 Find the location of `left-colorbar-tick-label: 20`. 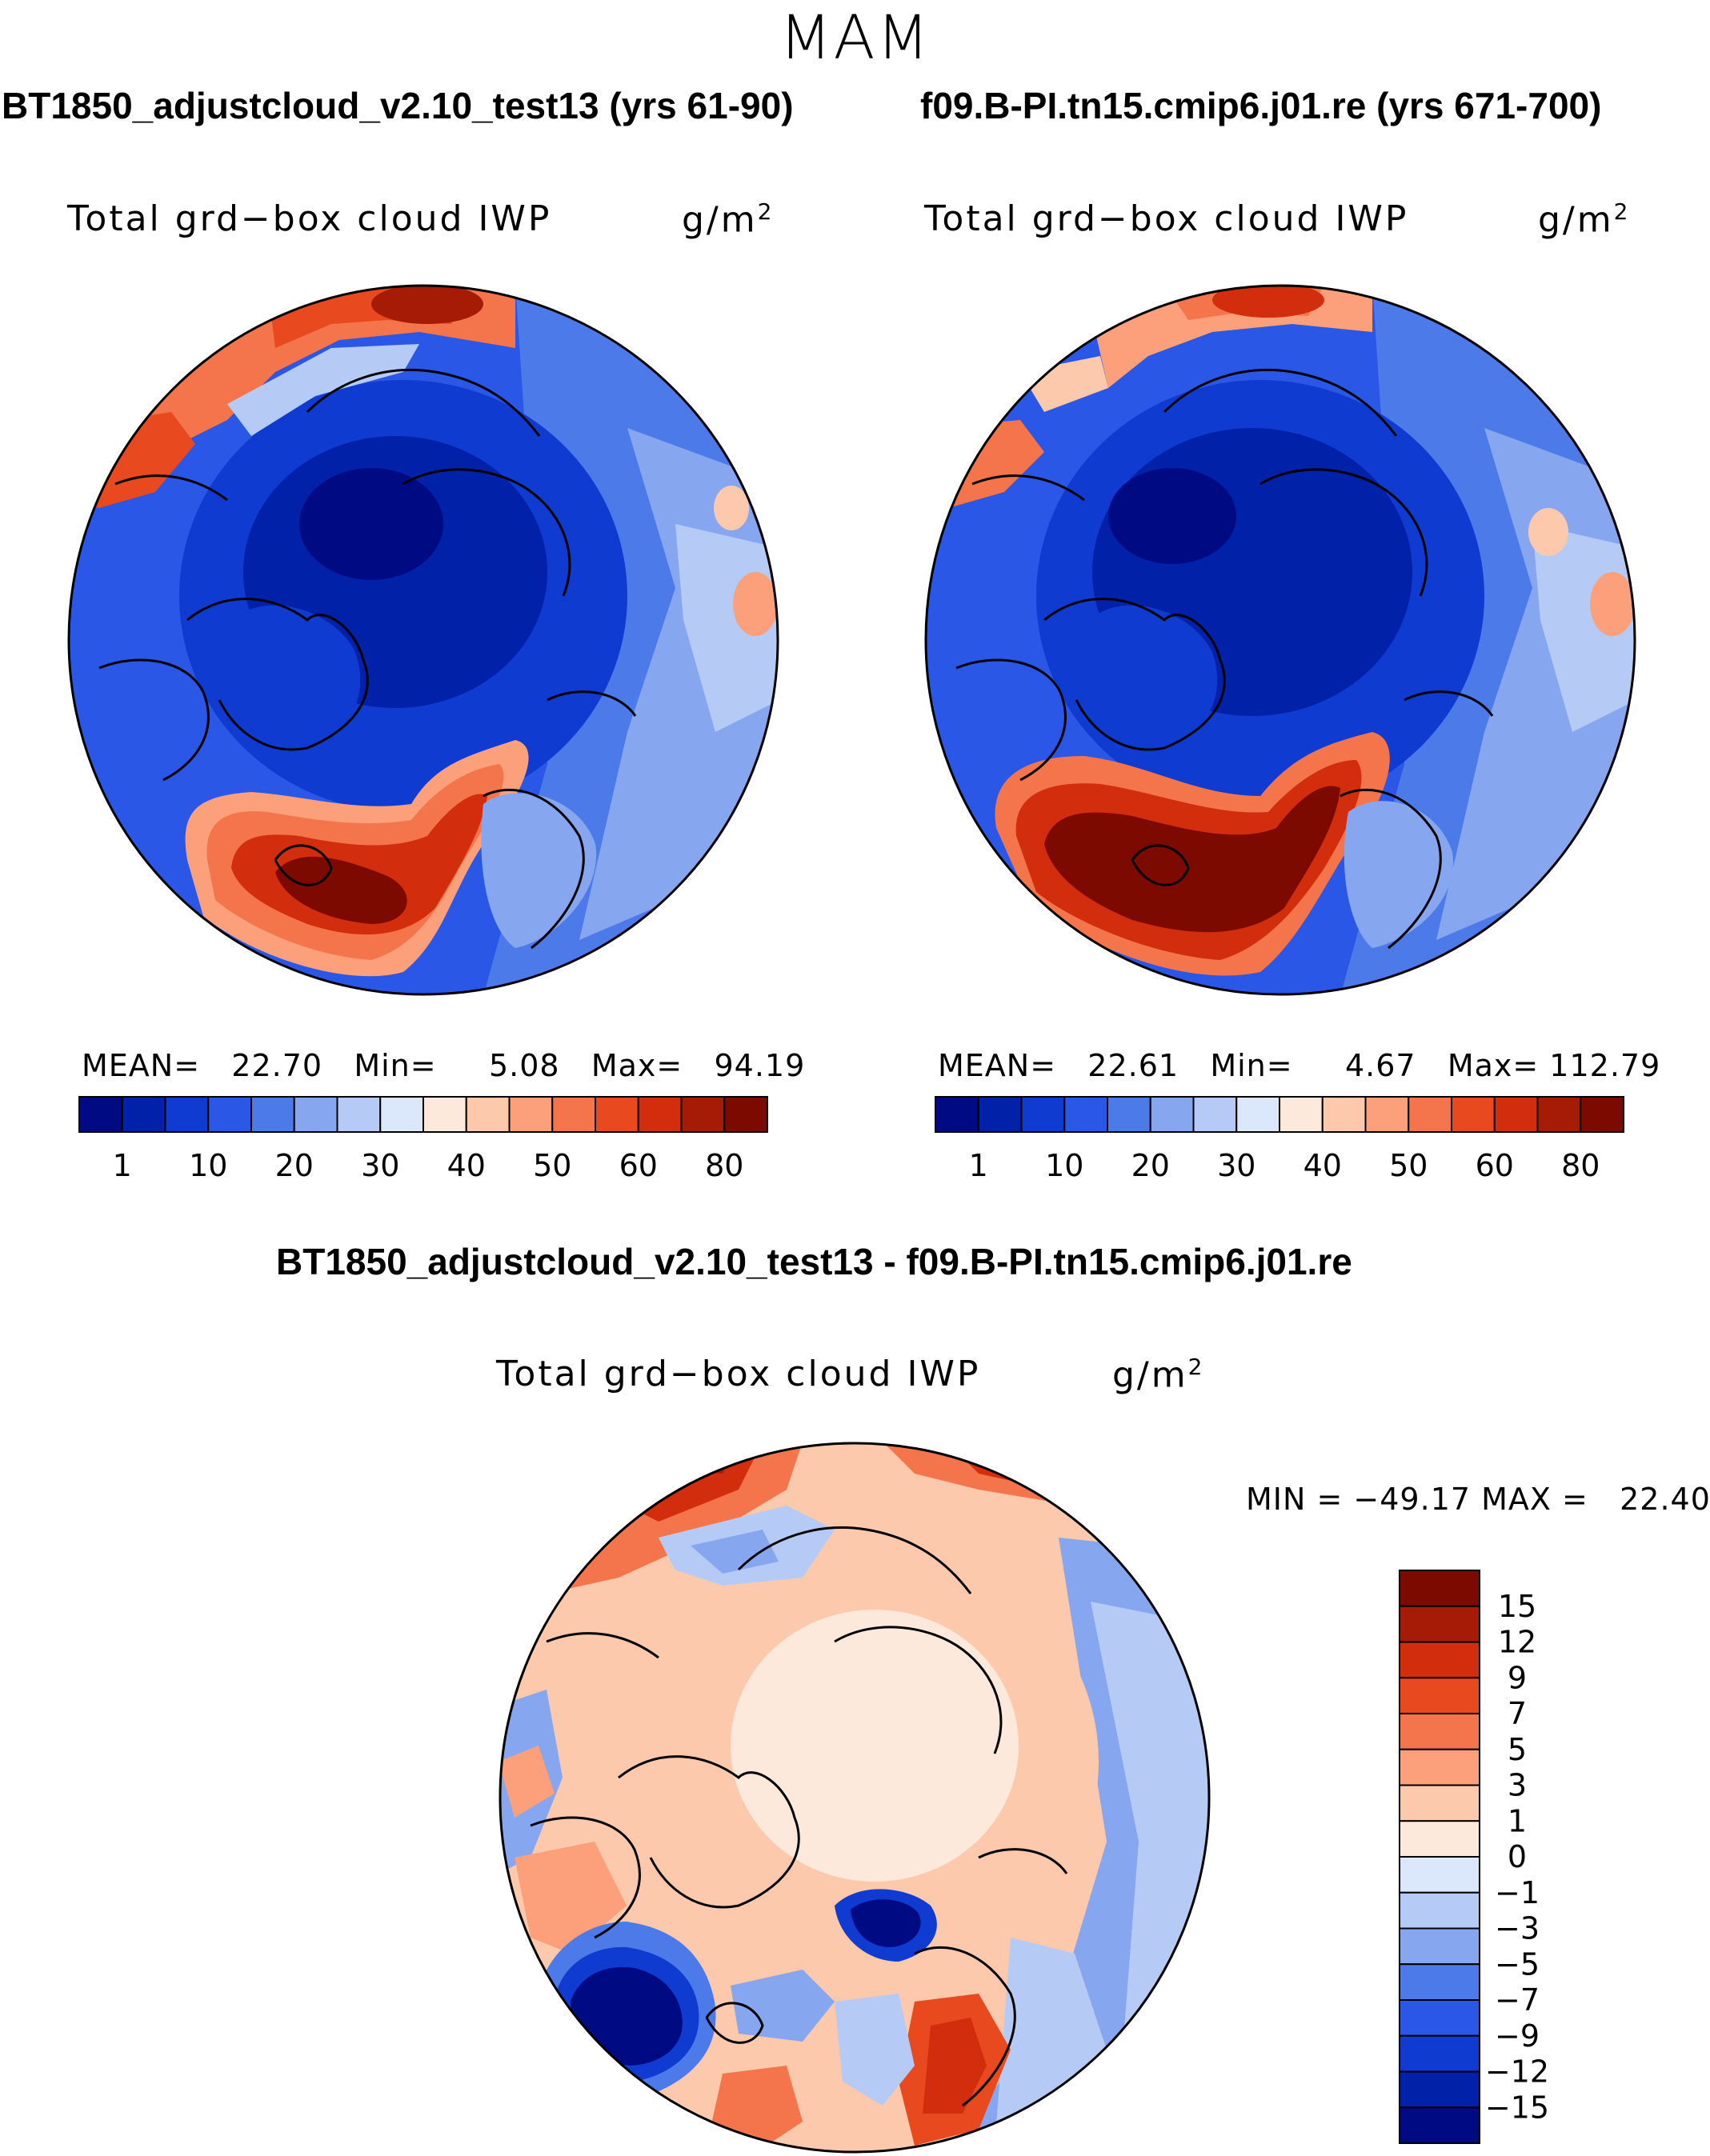

left-colorbar-tick-label: 20 is located at coordinates (294, 1165).